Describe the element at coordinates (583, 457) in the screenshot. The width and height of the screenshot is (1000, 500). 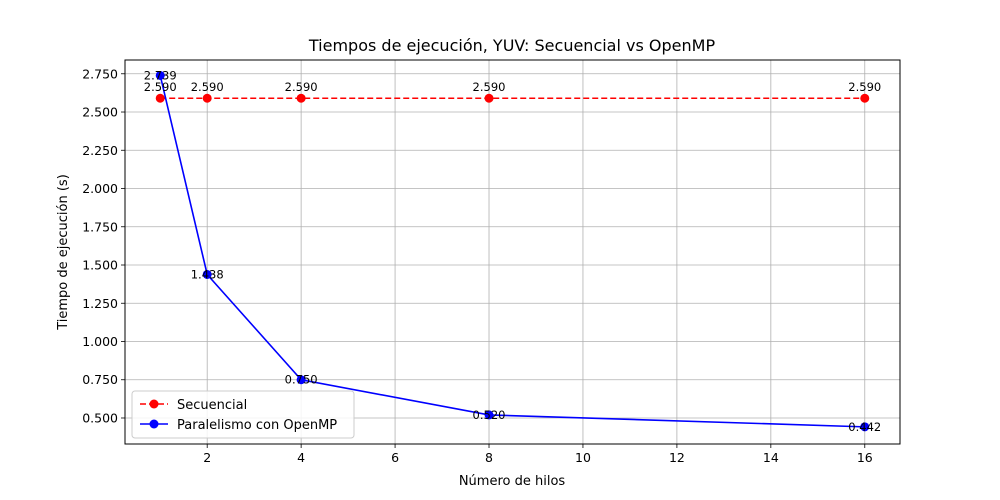
I see `x-tick-label: 10` at that location.